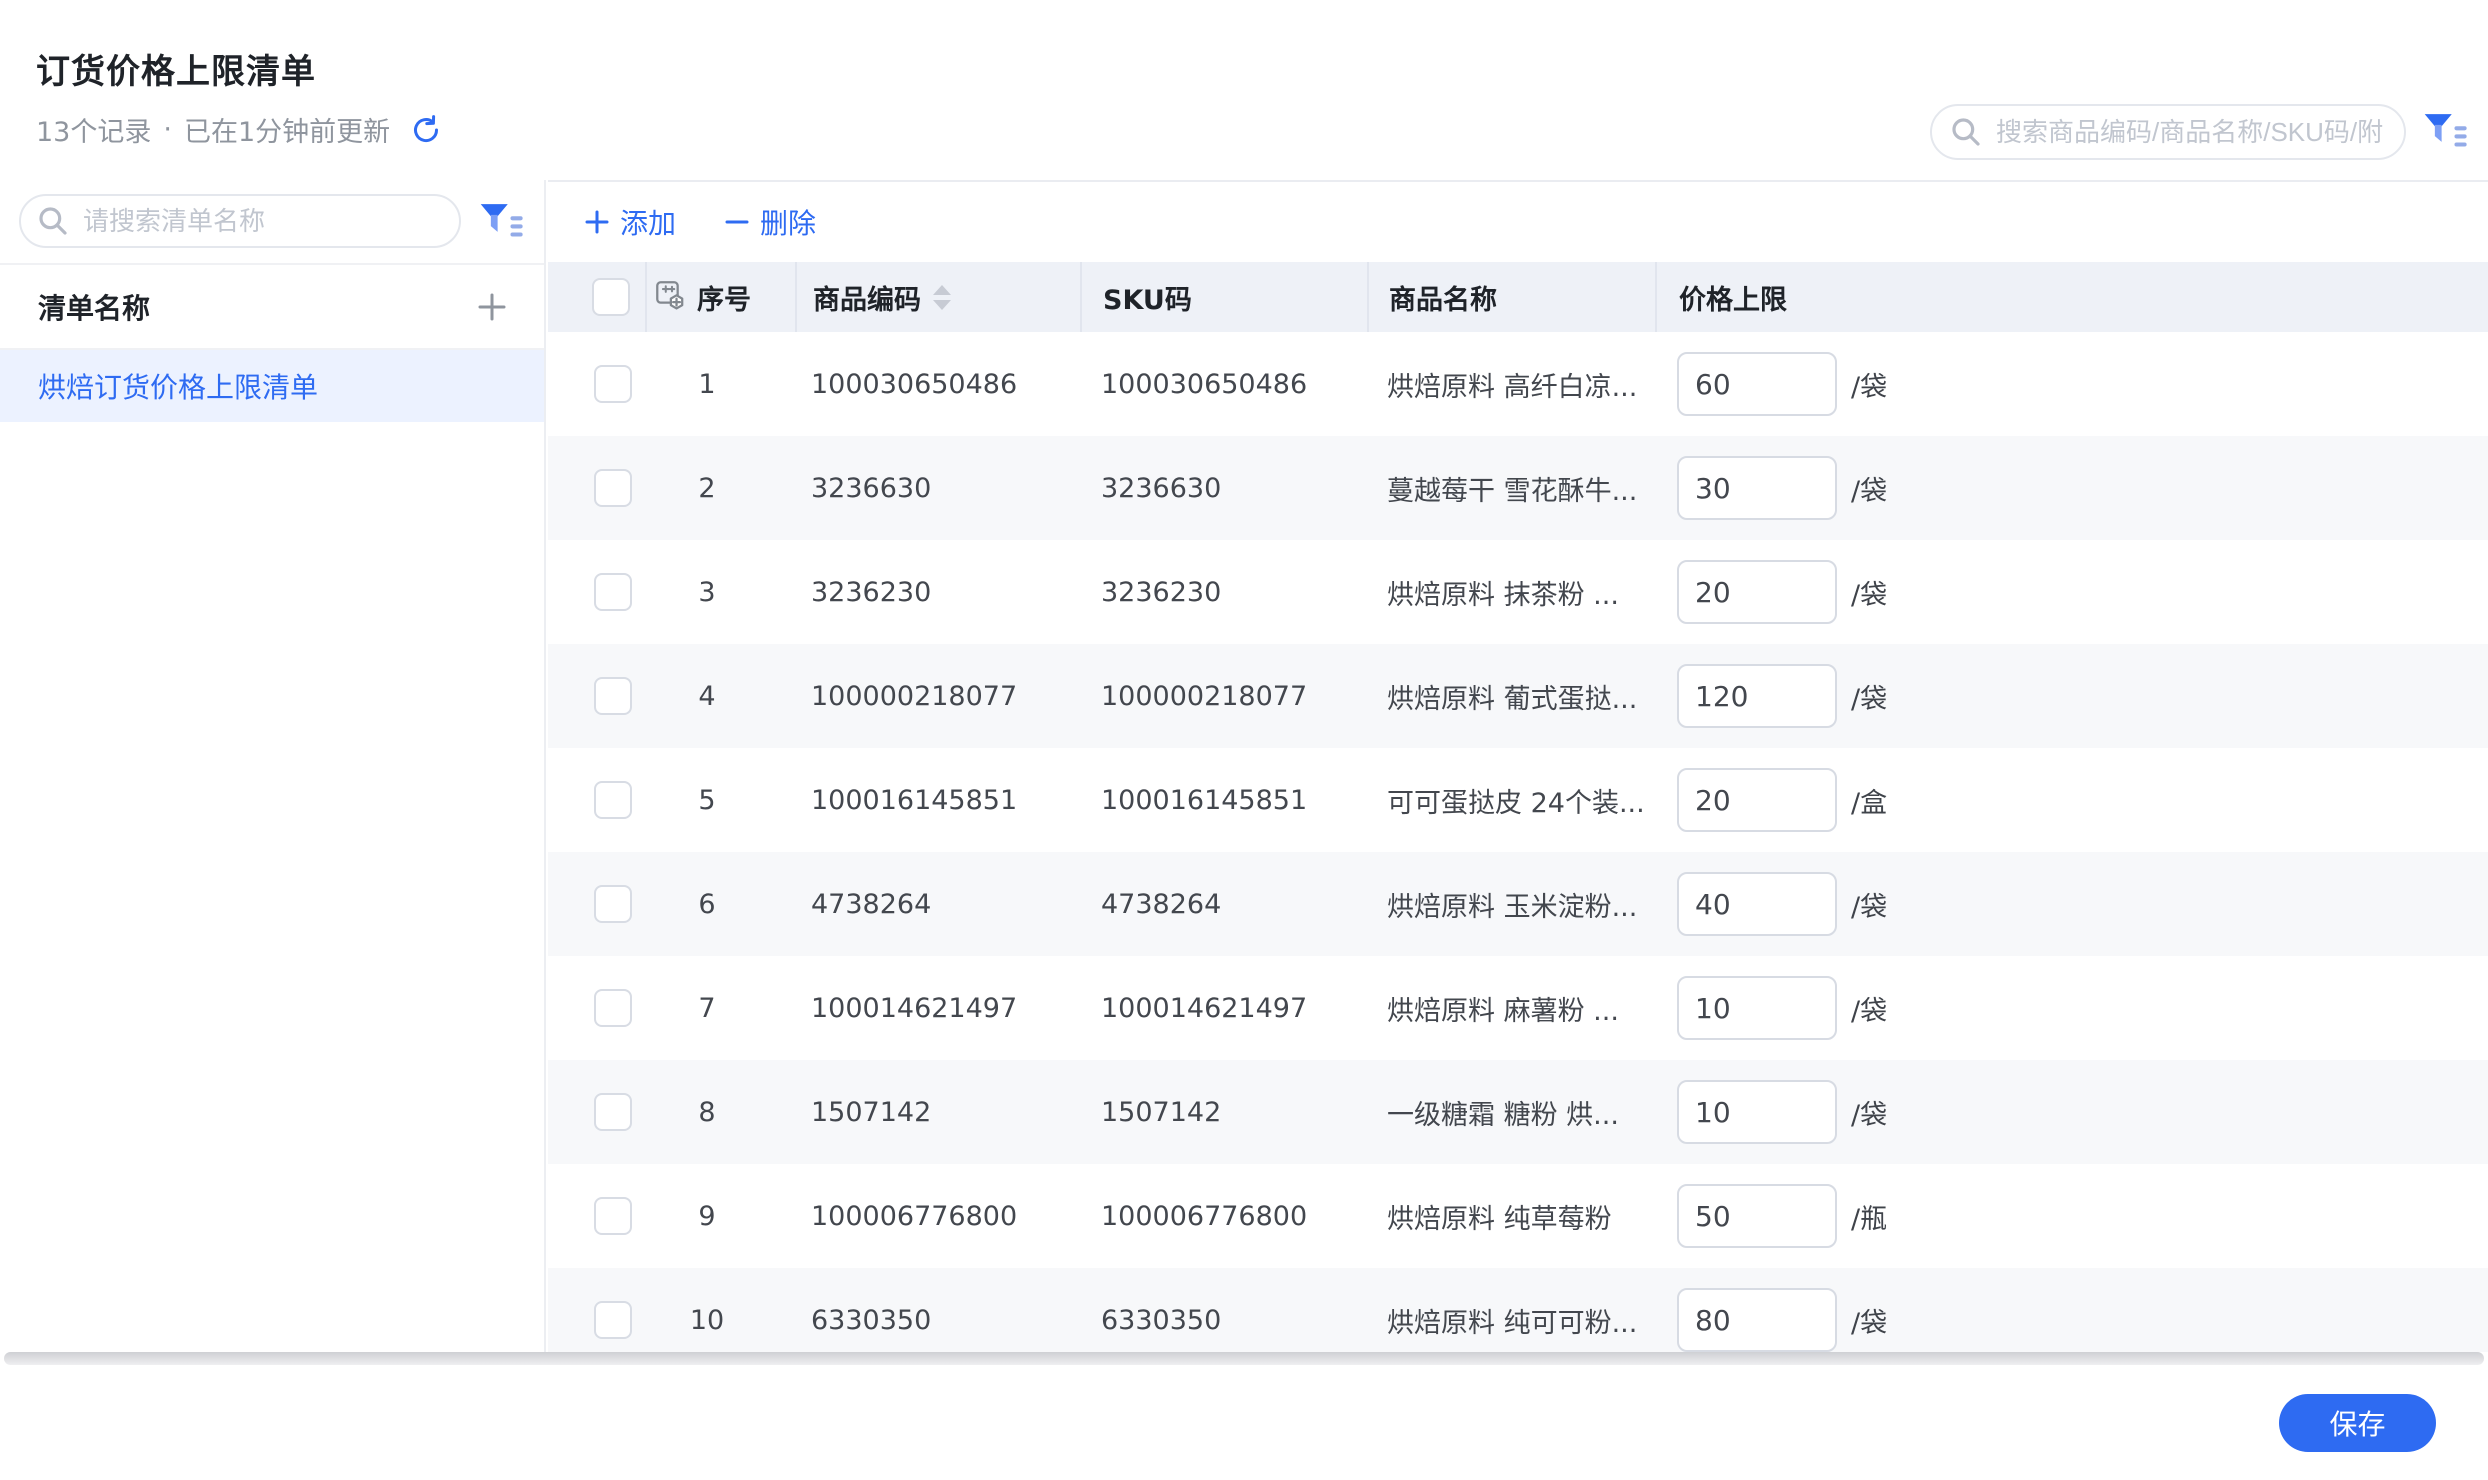 Image resolution: width=2488 pixels, height=1480 pixels. Describe the element at coordinates (648, 223) in the screenshot. I see `add-row-label: 添加` at that location.